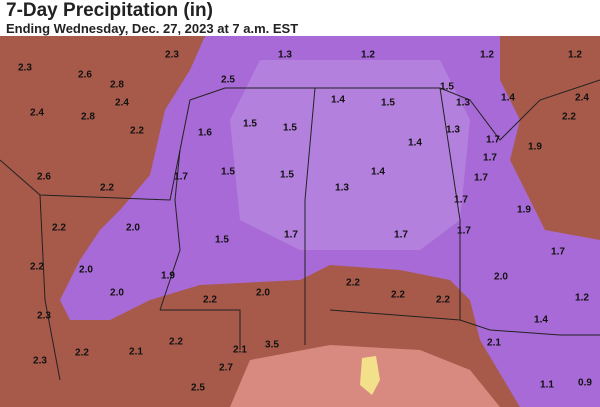 The width and height of the screenshot is (600, 407). Describe the element at coordinates (585, 383) in the screenshot. I see `precip-label: 0.9` at that location.